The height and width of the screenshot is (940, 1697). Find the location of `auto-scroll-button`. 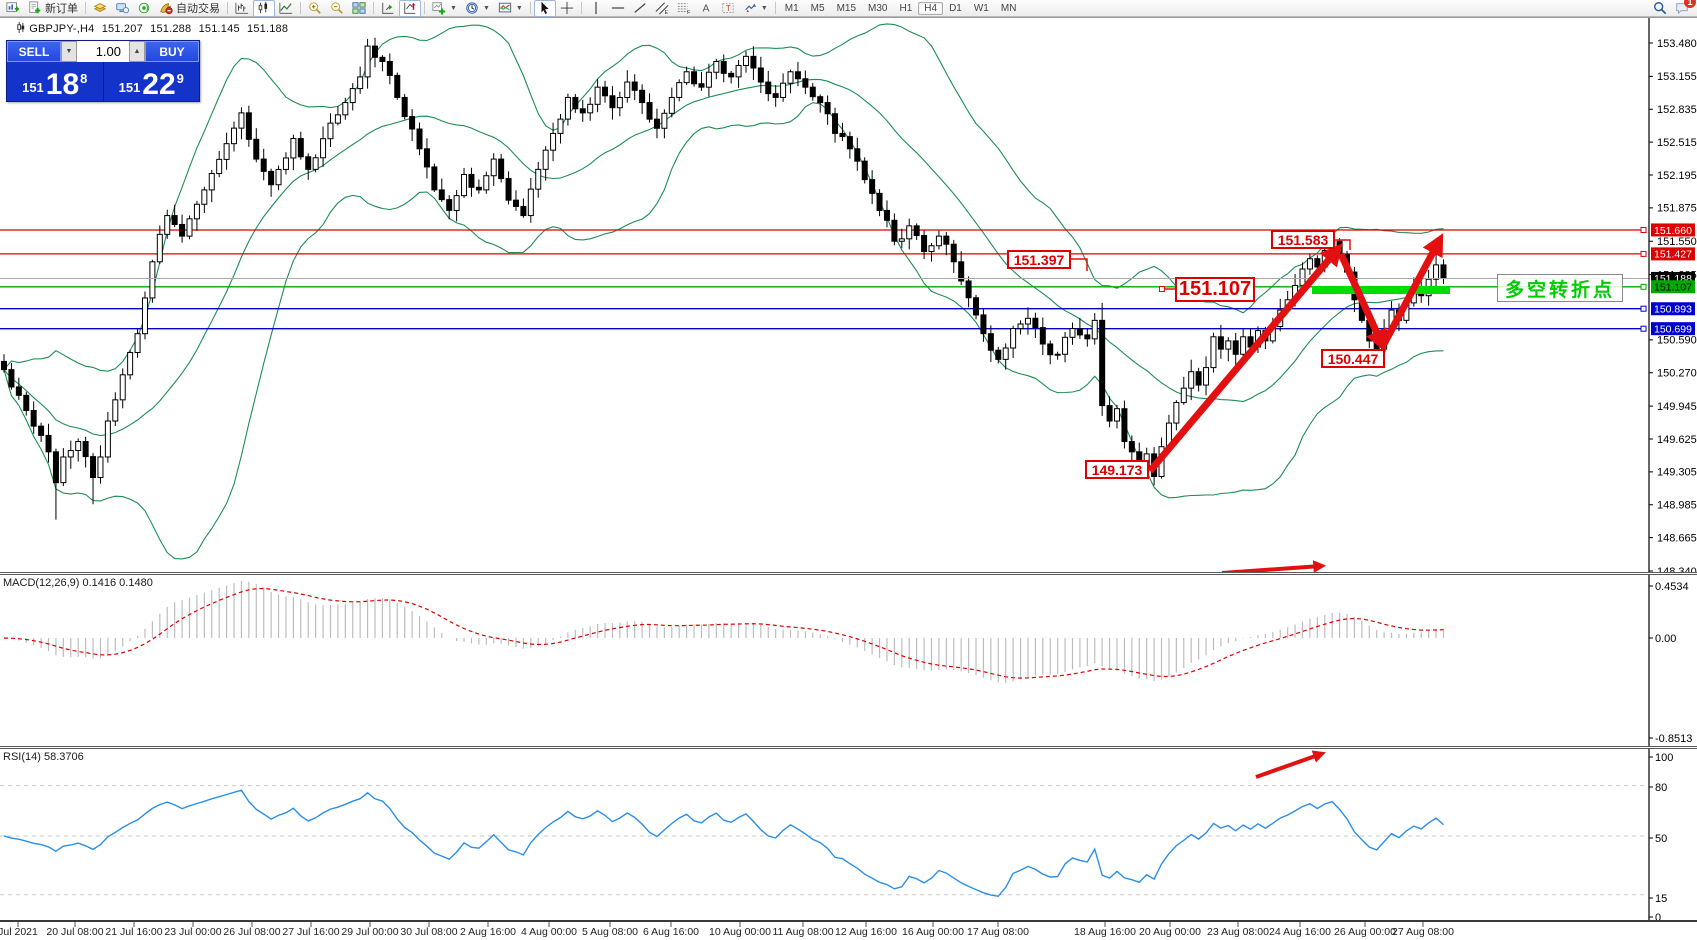

auto-scroll-button is located at coordinates (388, 8).